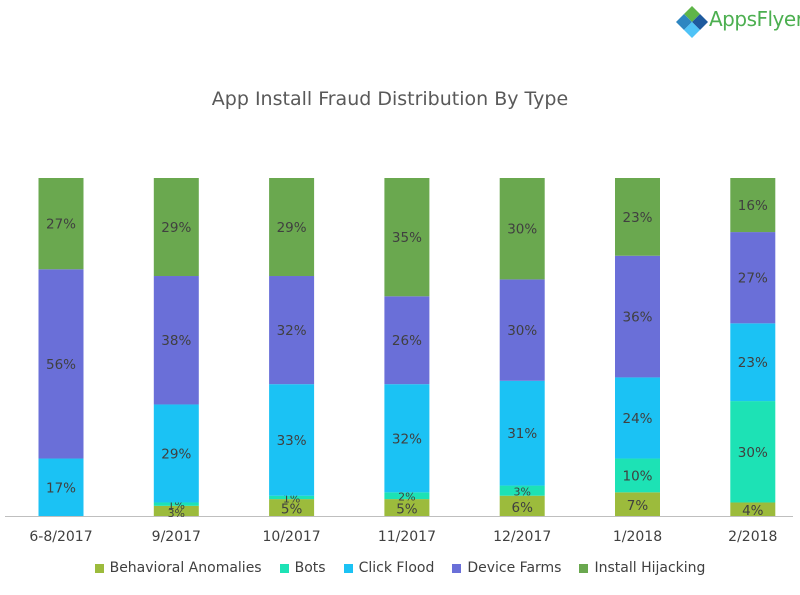 Image resolution: width=800 pixels, height=595 pixels. Describe the element at coordinates (514, 568) in the screenshot. I see `legend-label: Device Farms` at that location.